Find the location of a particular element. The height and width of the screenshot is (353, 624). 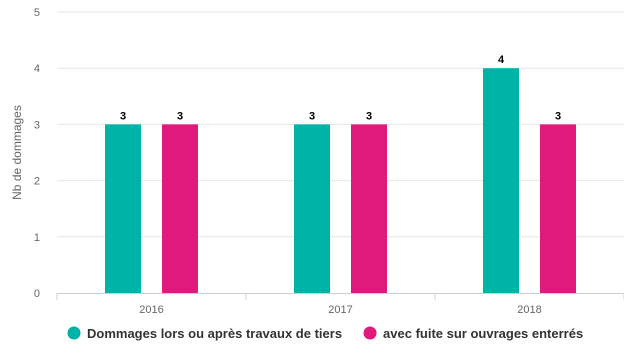

y-tick-label: 5 is located at coordinates (37, 13).